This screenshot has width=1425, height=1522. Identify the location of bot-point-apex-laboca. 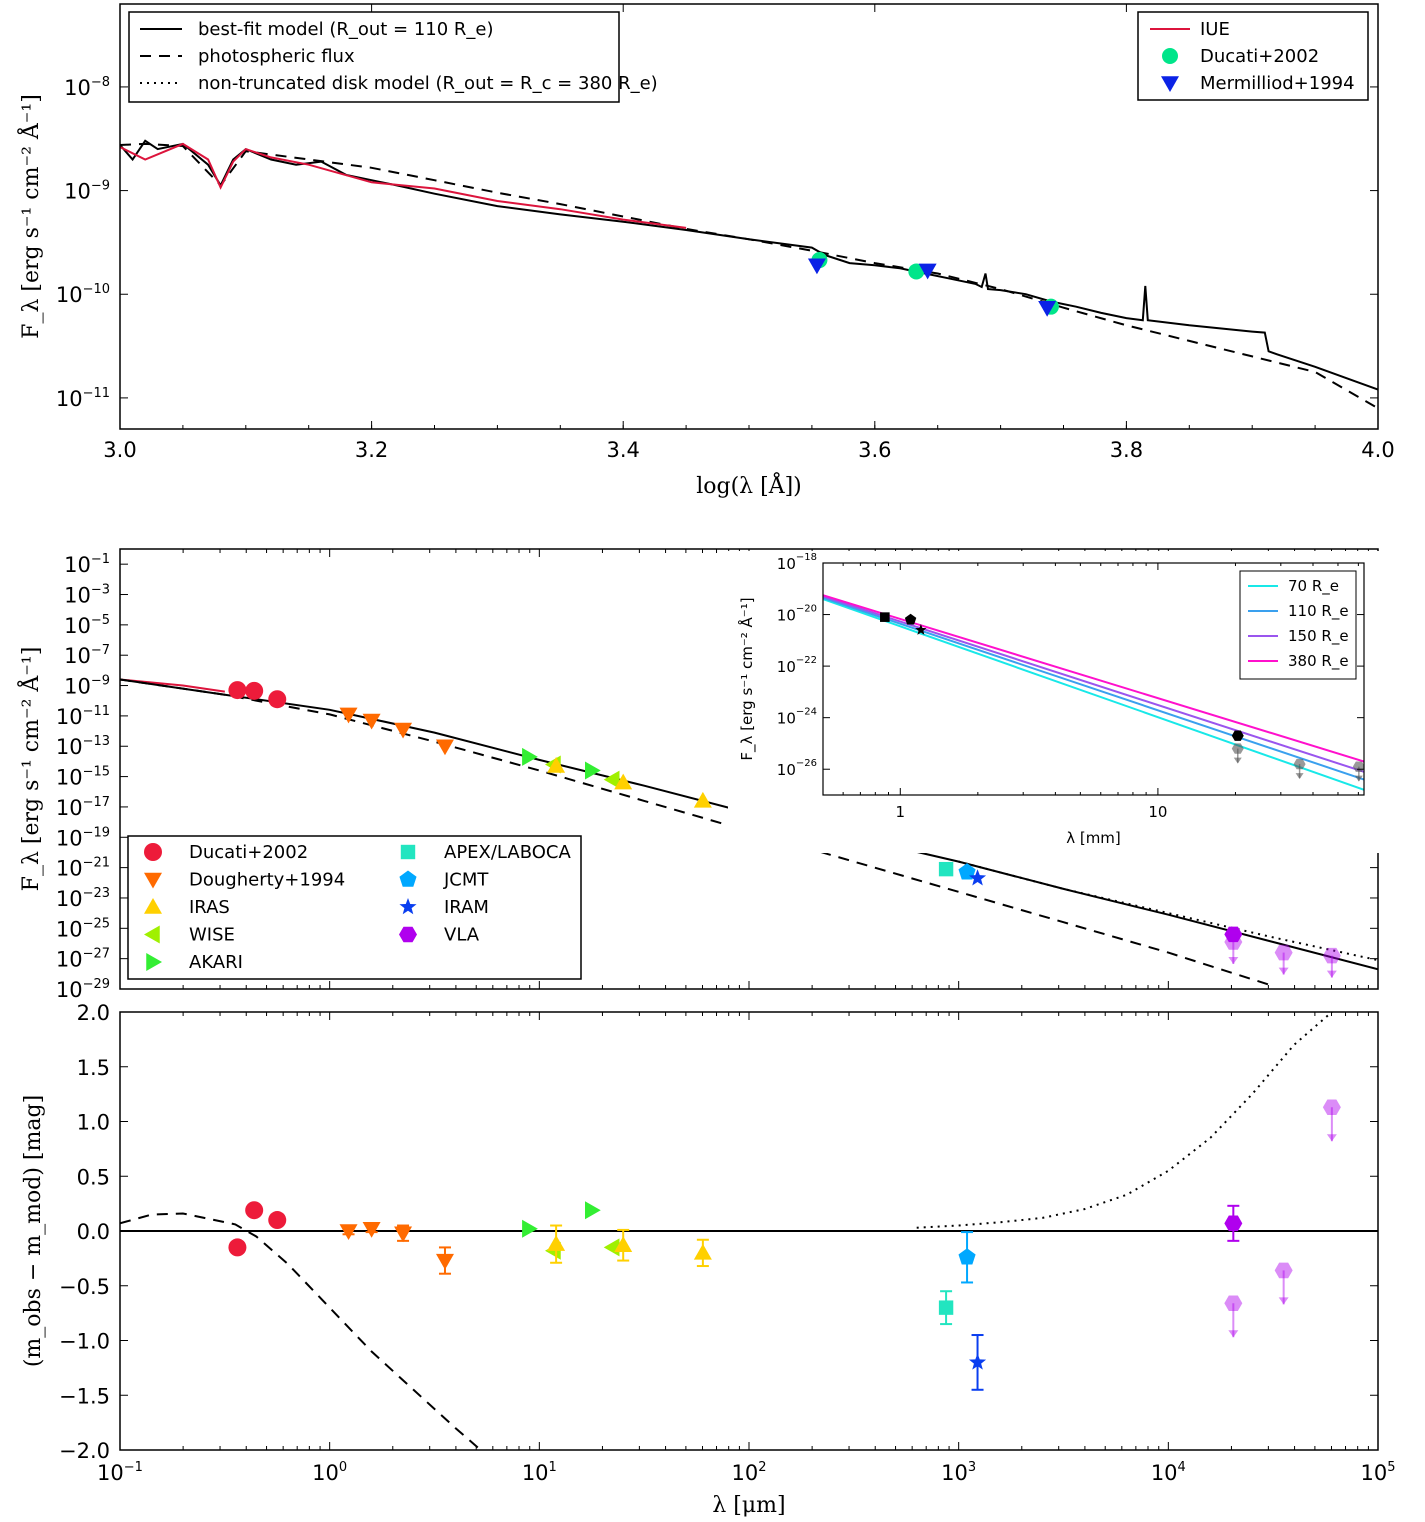
(946, 1307).